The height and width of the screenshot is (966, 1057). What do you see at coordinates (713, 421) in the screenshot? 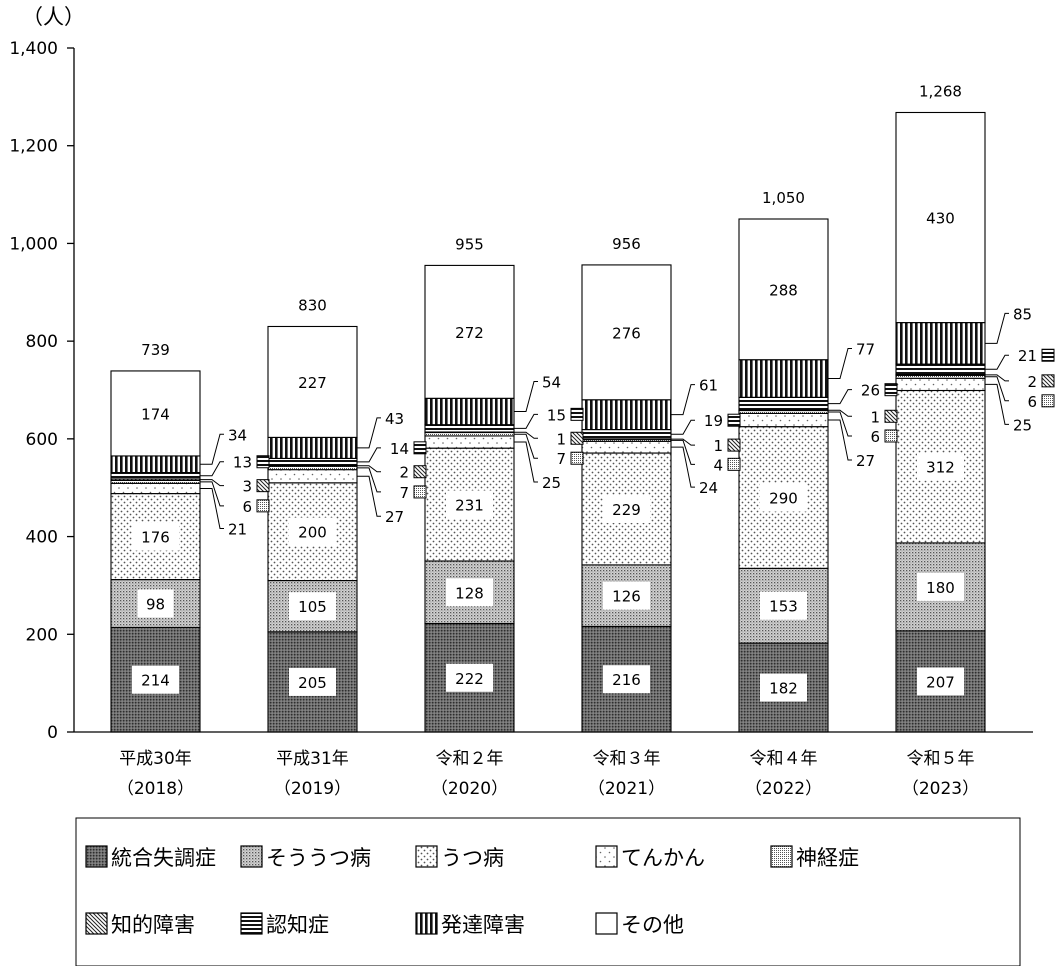
I see `data-label: 19` at bounding box center [713, 421].